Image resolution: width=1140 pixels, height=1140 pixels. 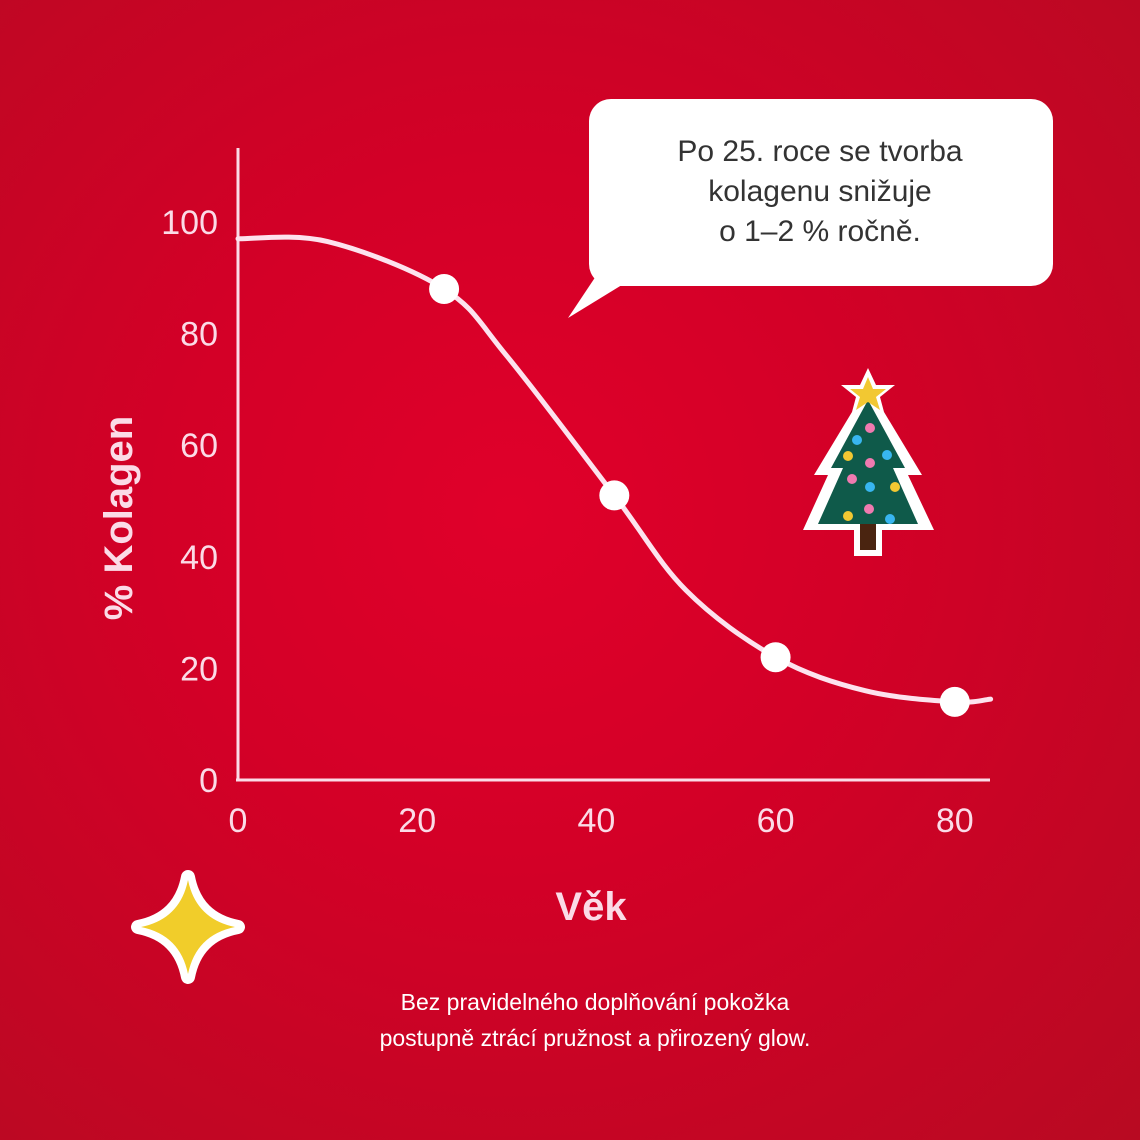 What do you see at coordinates (188, 927) in the screenshot?
I see `sparkle-star-icon` at bounding box center [188, 927].